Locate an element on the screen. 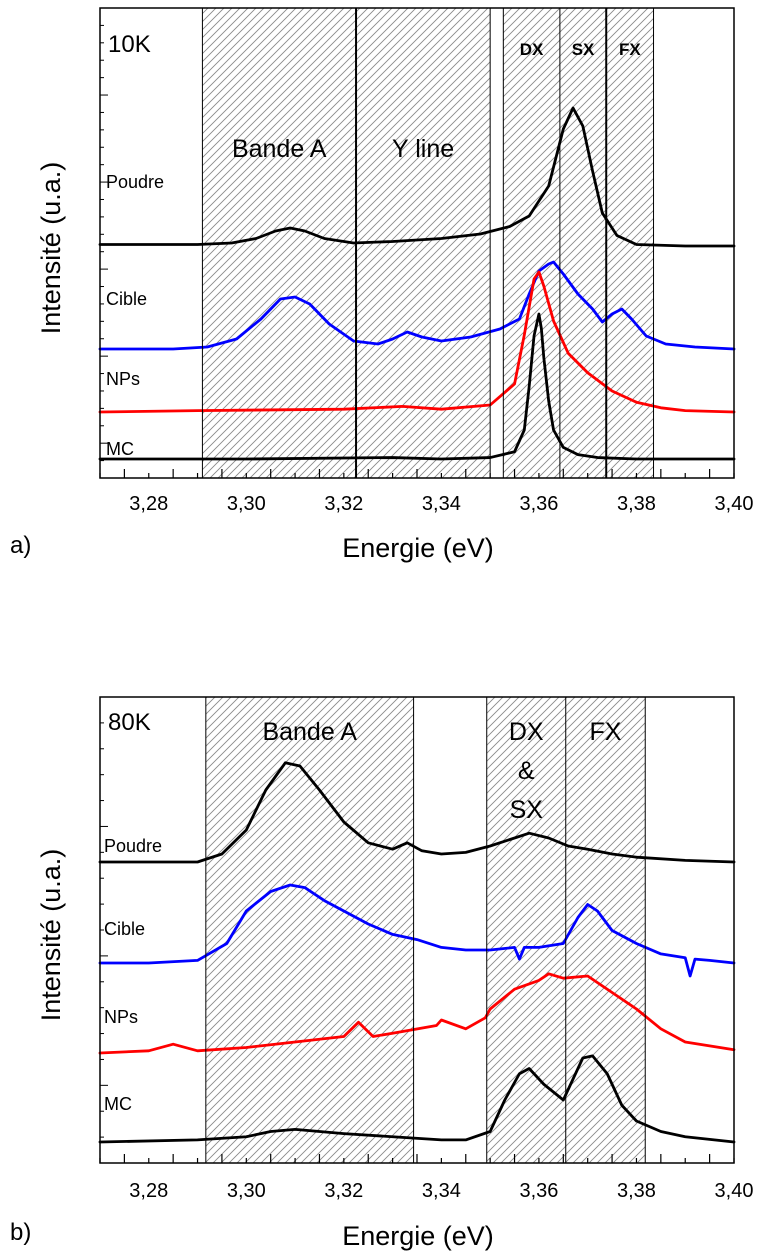 The image size is (764, 1255). temperature-label: 80K is located at coordinates (129, 722).